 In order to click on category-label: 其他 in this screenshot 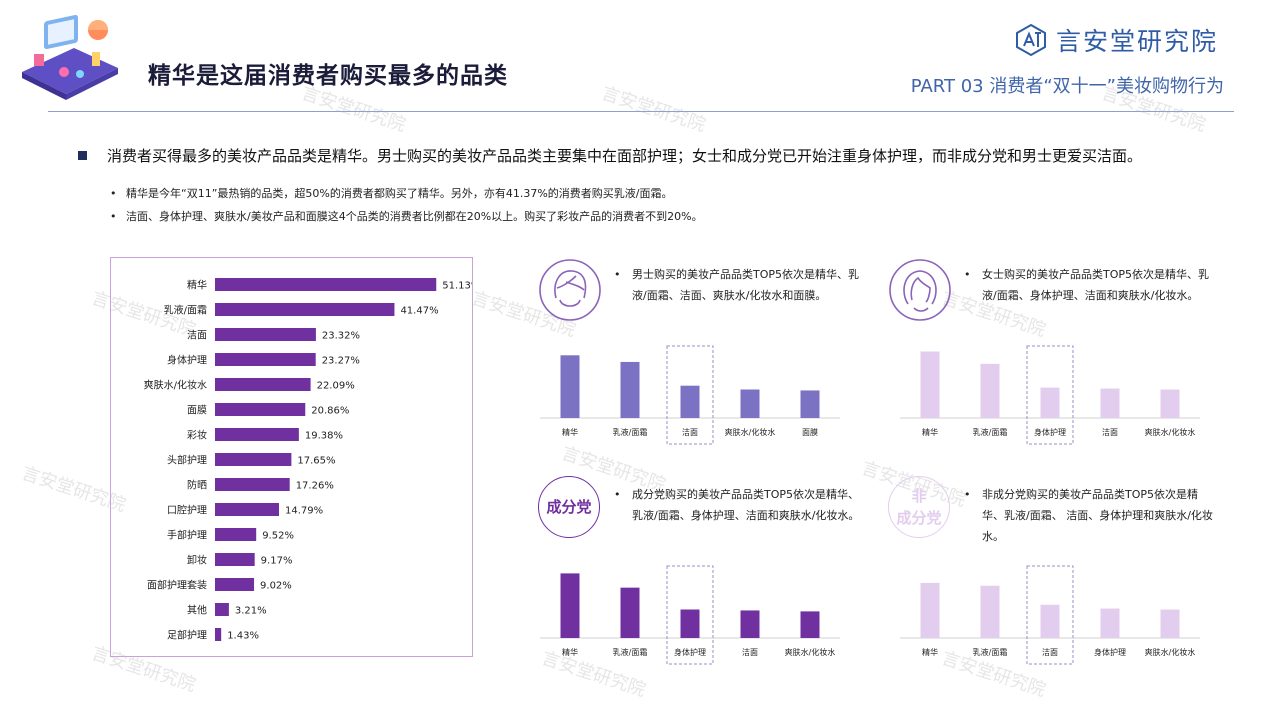, I will do `click(197, 610)`.